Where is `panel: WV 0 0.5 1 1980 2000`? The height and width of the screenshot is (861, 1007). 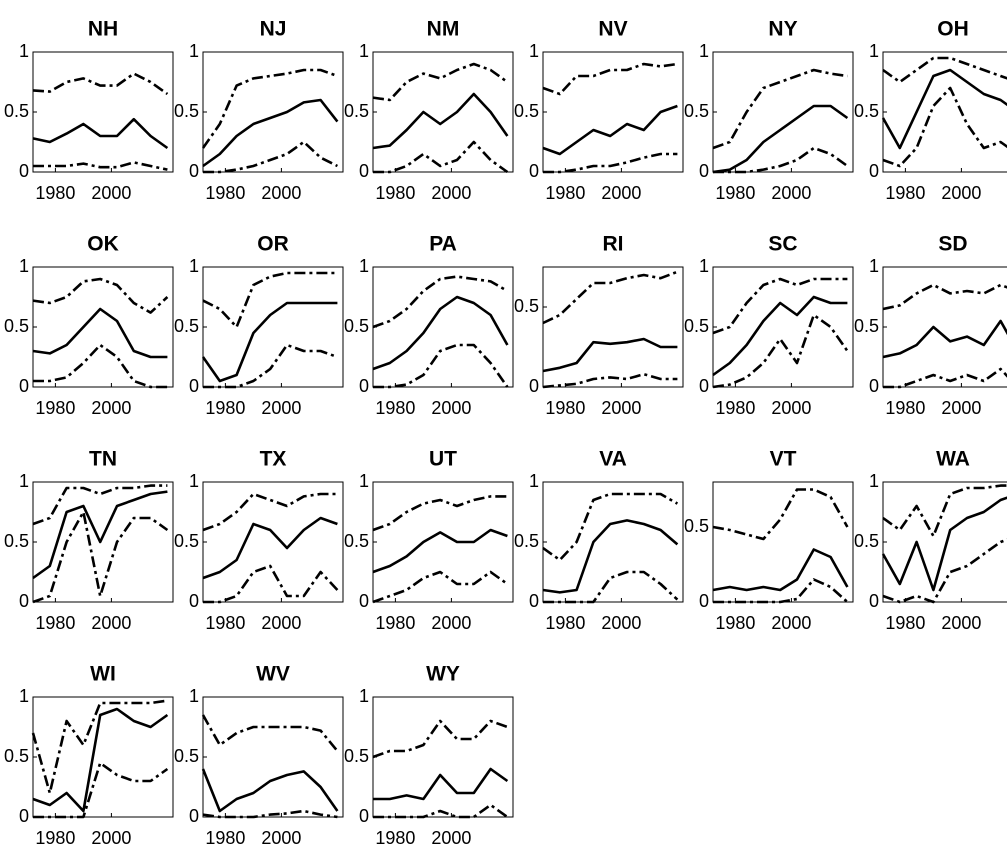
panel: WV 0 0.5 1 1980 2000 is located at coordinates (259, 755).